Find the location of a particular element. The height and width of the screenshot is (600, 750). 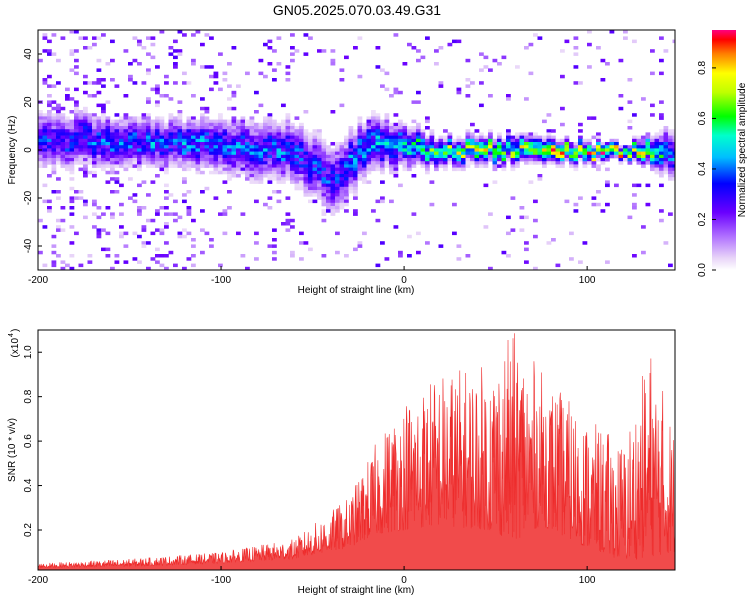

snr-y-tick-label: 0.4 is located at coordinates (28, 485).